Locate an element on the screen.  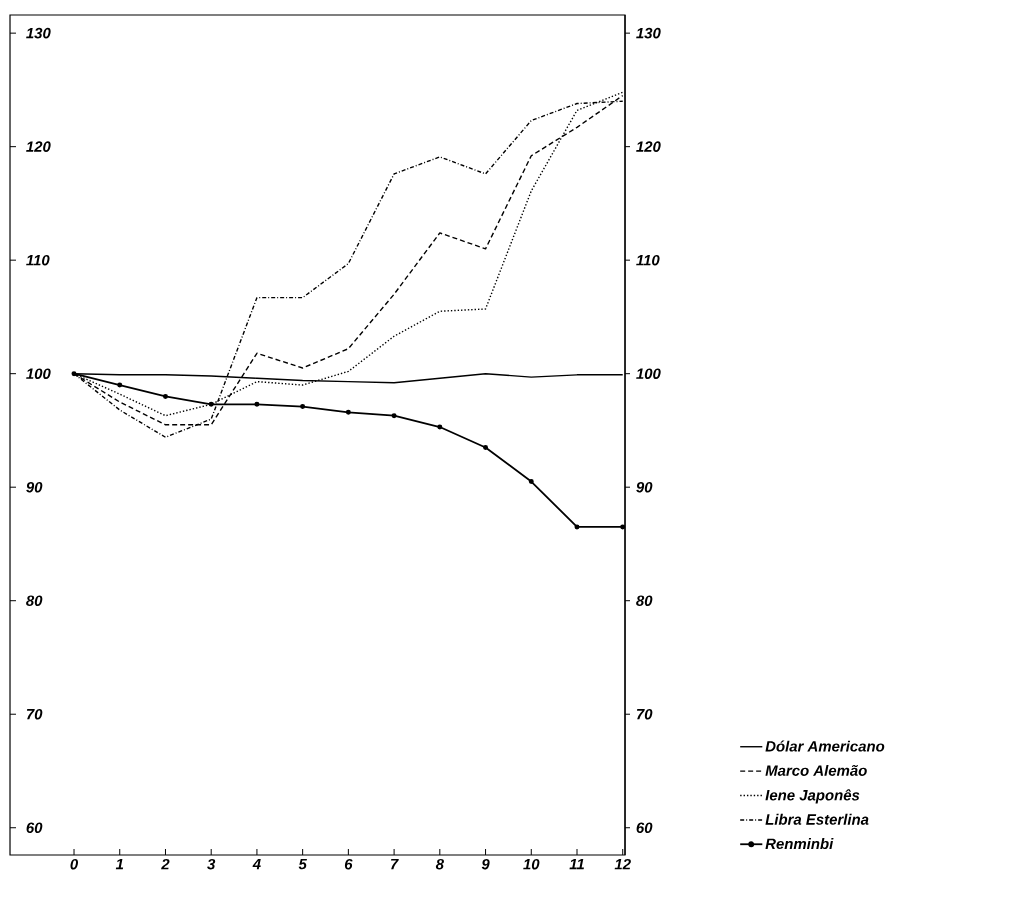
y2-tick-label: 90 is located at coordinates (644, 487).